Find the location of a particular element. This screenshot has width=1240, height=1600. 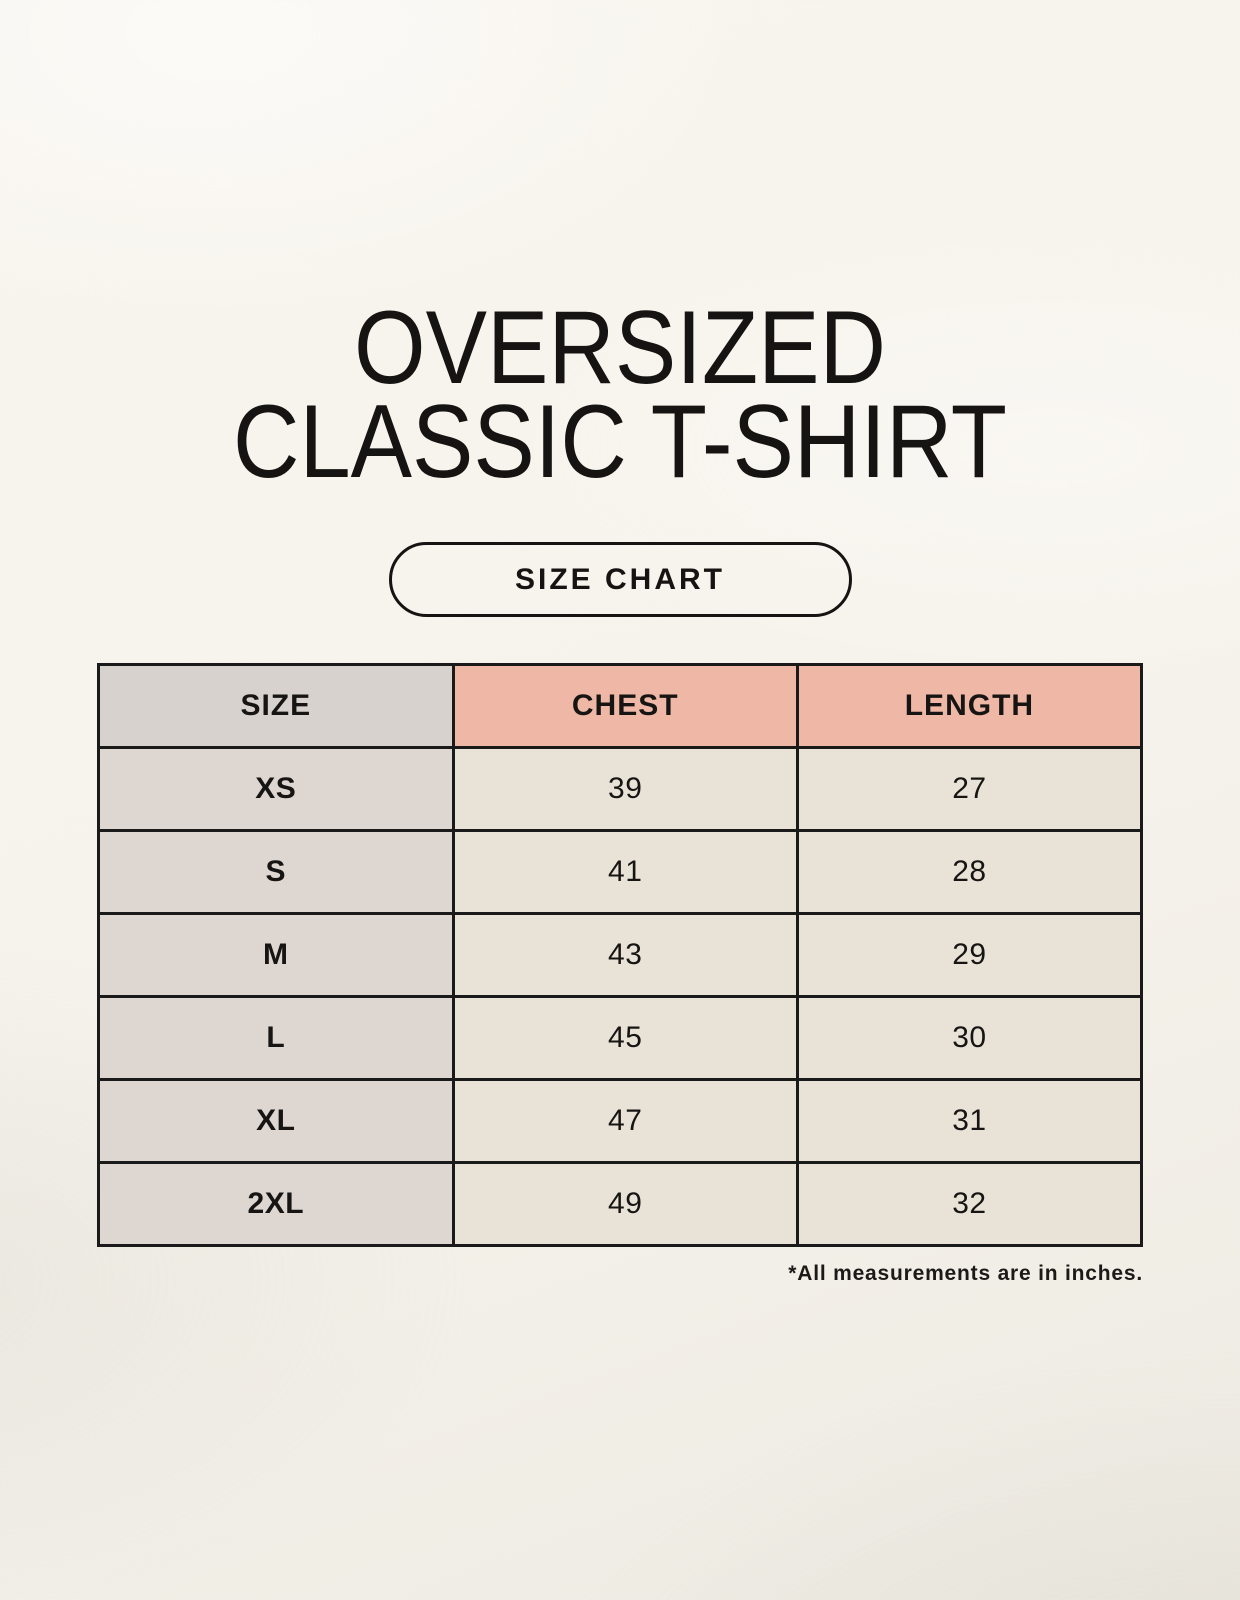

table-header-row: SIZE CHEST LENGTH is located at coordinates (620, 706).